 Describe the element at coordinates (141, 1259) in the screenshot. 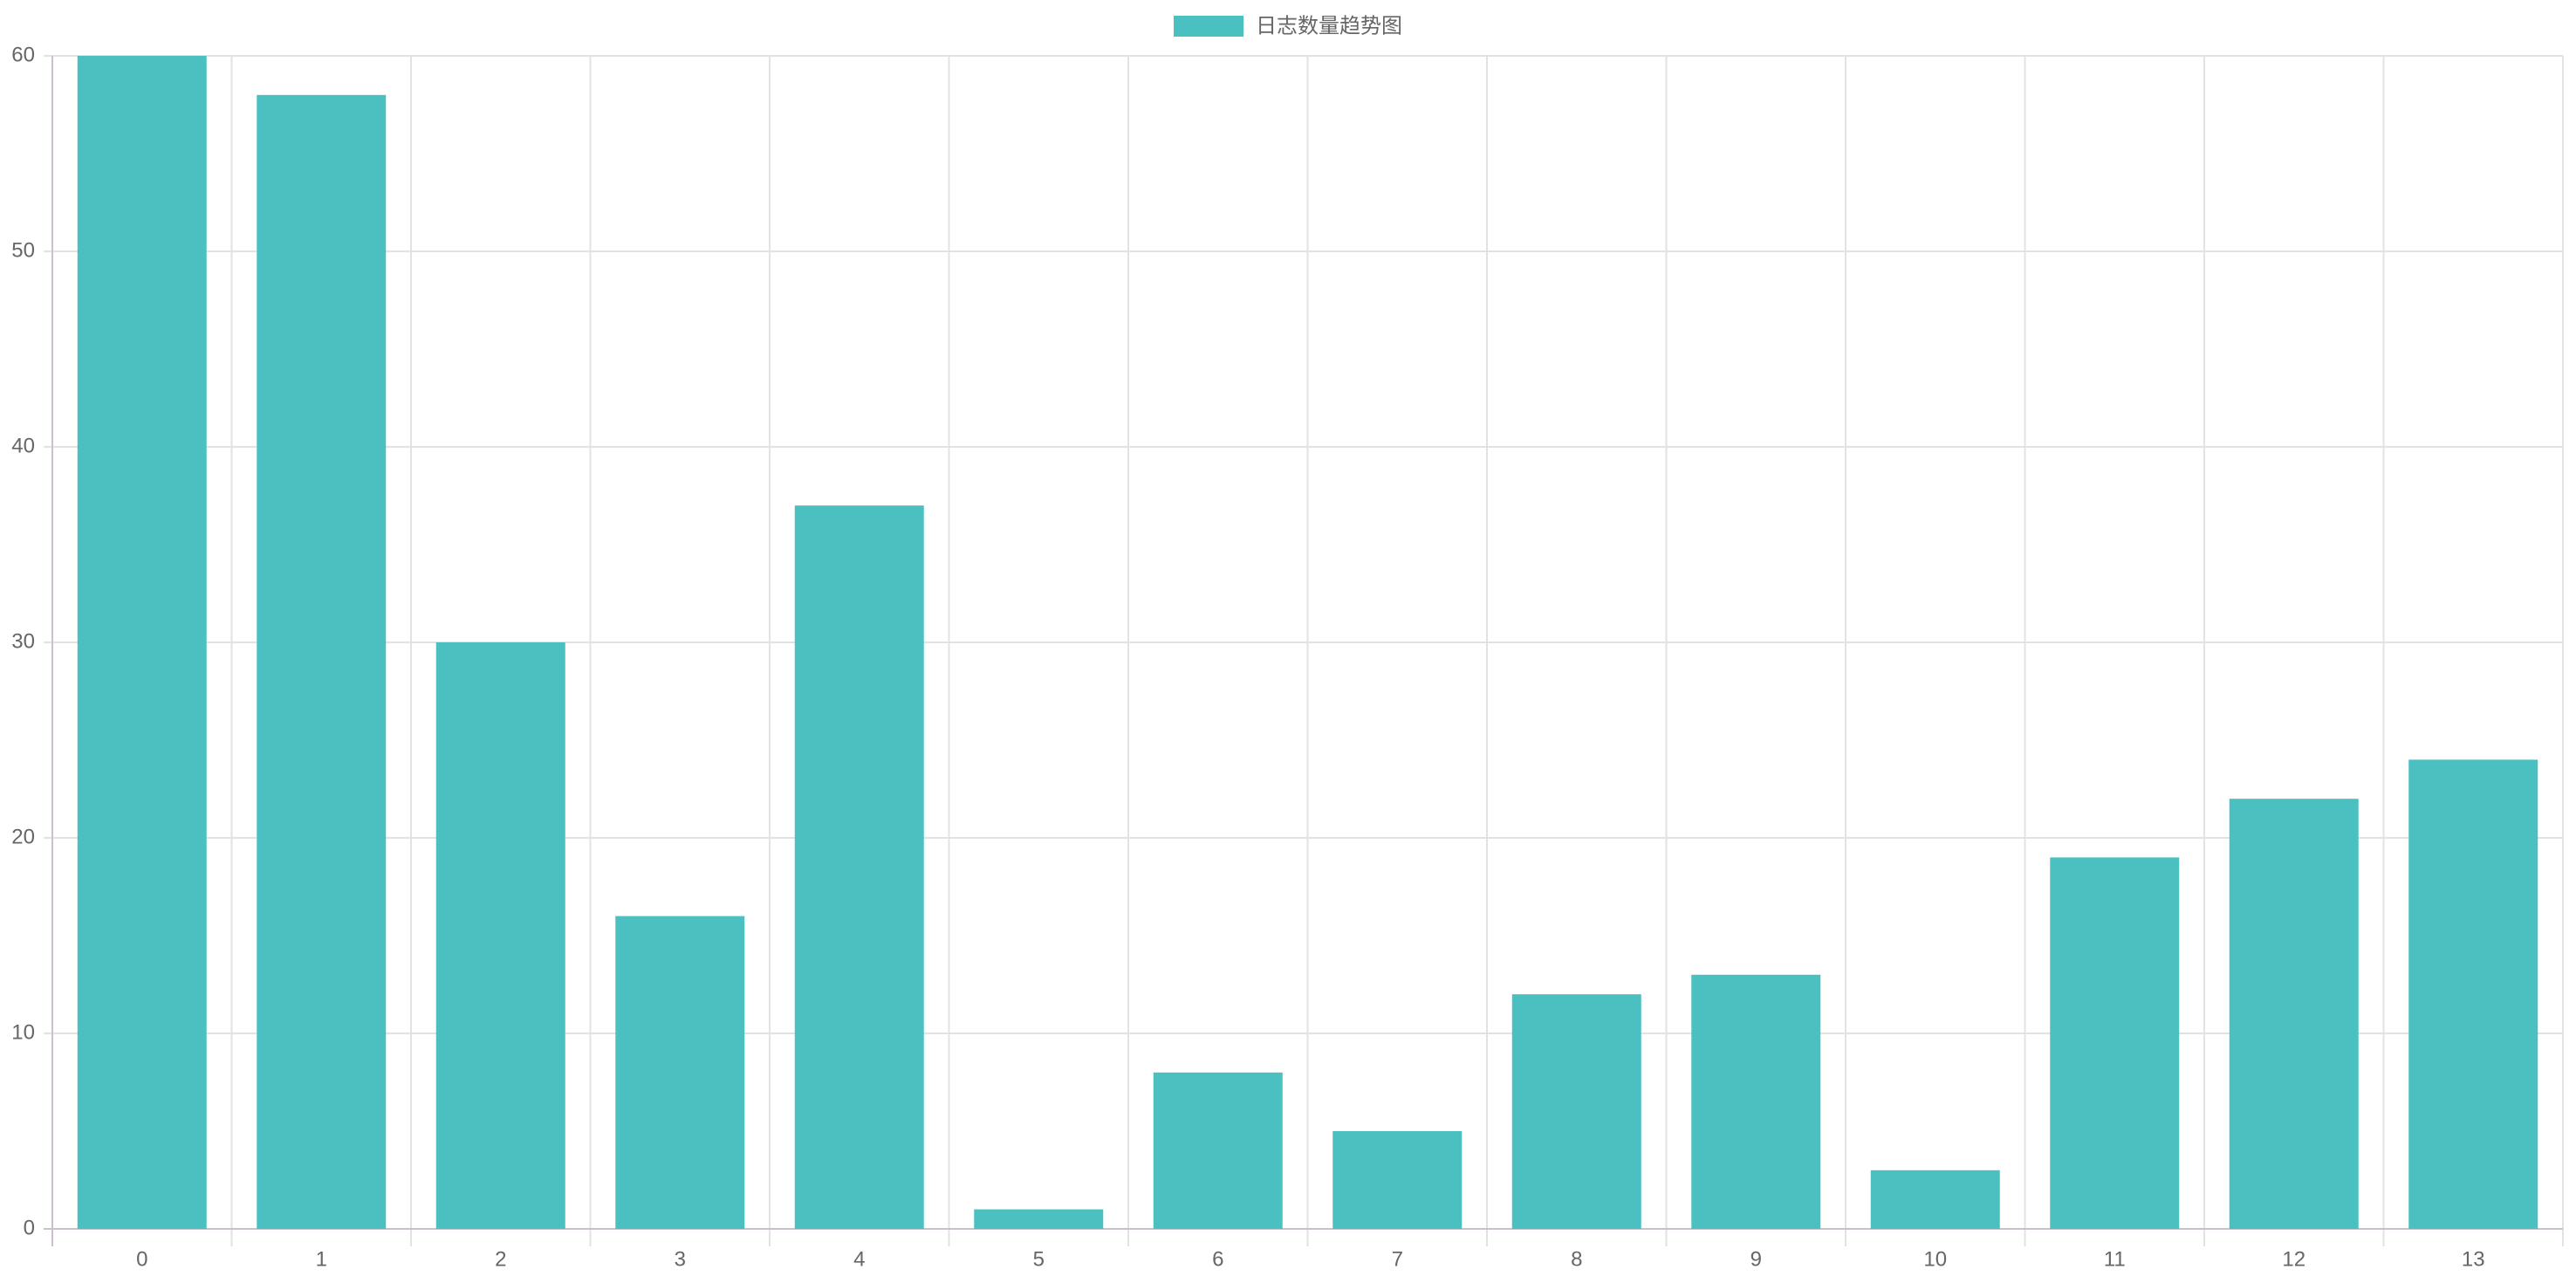

I see `x-tick-label: 0` at that location.